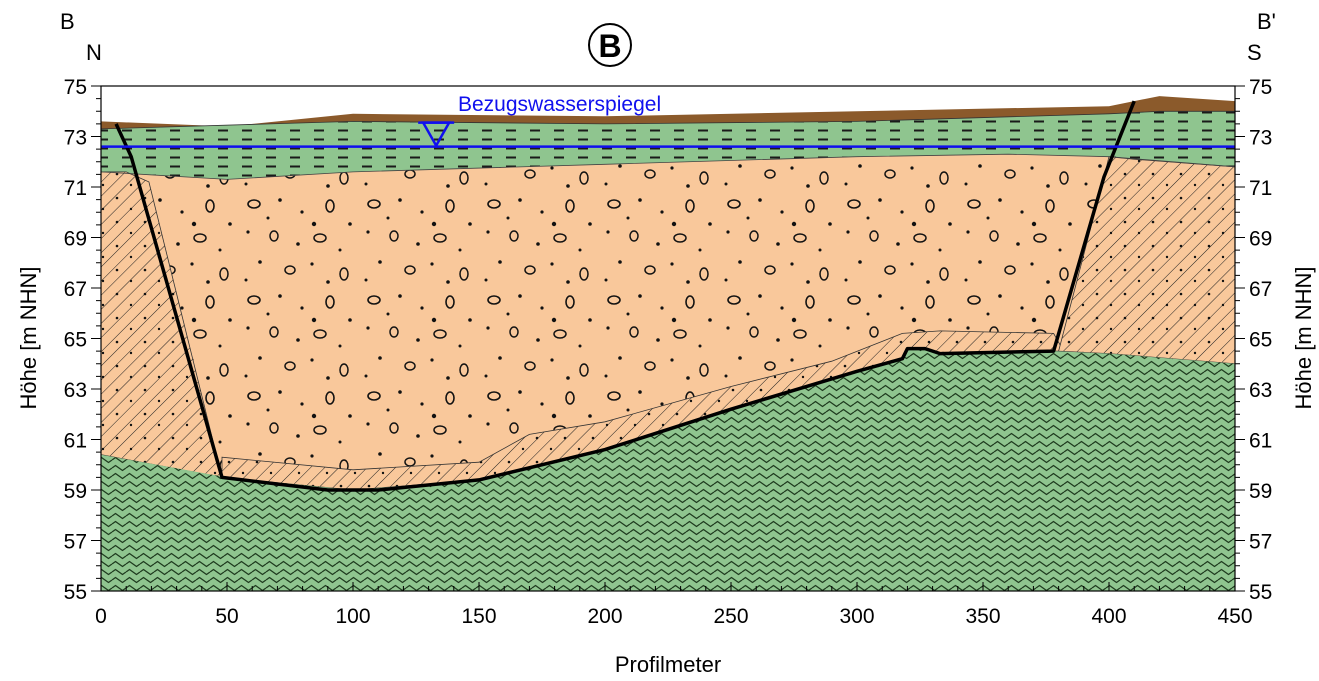  I want to click on y-tick-label-left: 59, so click(75, 491).